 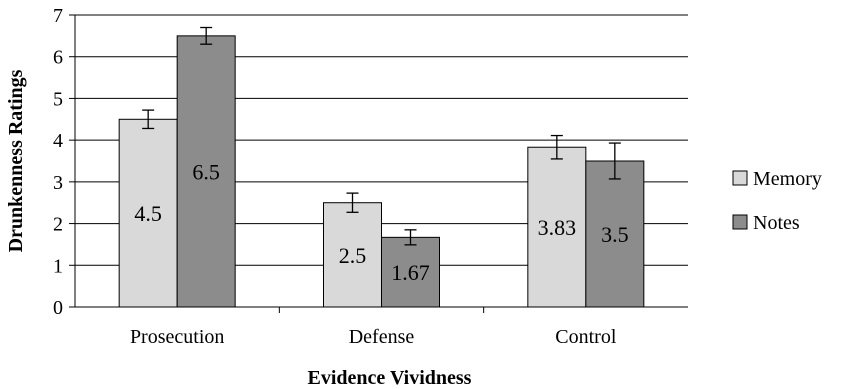 I want to click on data-label: 4.5, so click(x=148, y=213).